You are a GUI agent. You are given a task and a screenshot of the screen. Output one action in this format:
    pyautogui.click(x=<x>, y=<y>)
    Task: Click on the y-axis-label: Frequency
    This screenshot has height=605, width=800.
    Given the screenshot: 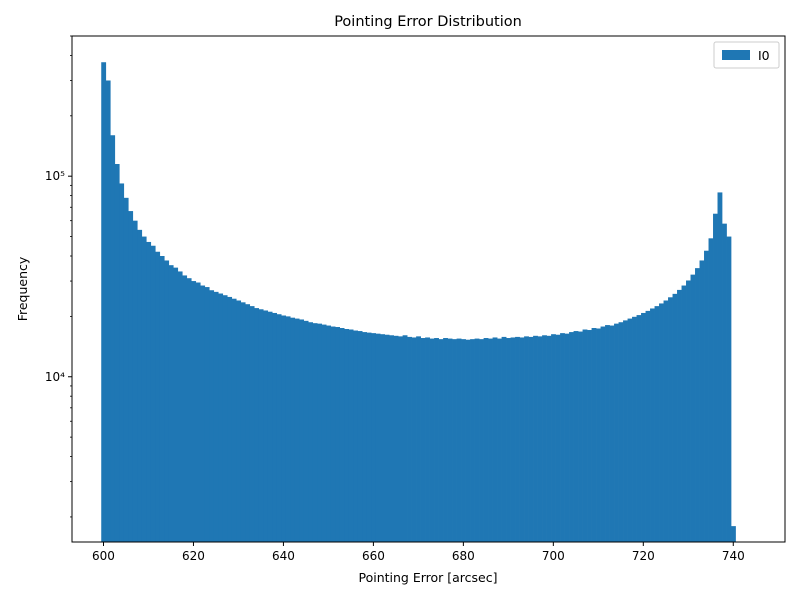 What is the action you would take?
    pyautogui.click(x=22, y=288)
    